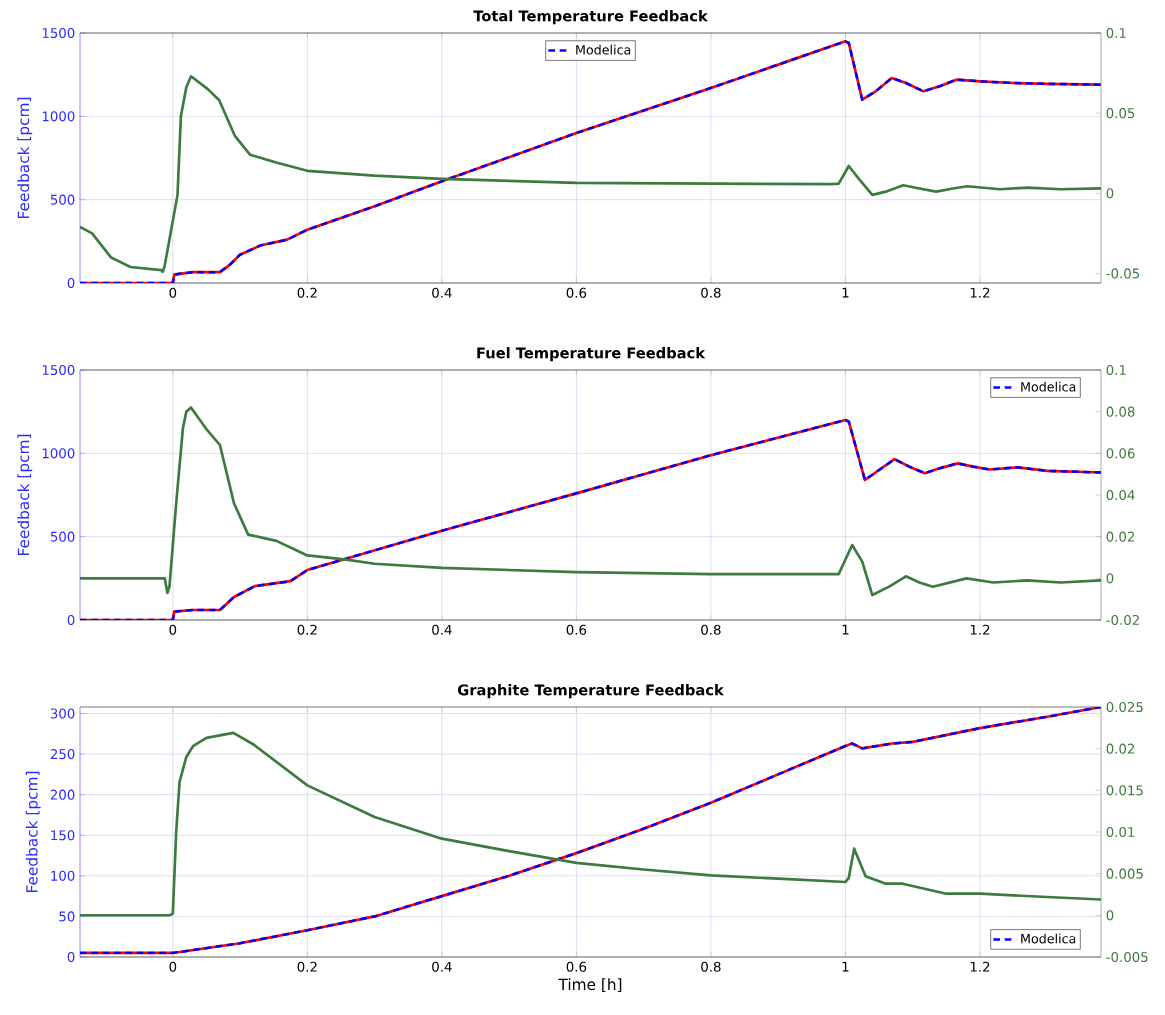 The width and height of the screenshot is (1165, 1015). Describe the element at coordinates (1120, 411) in the screenshot. I see `y2-tick-label: 0.08` at that location.